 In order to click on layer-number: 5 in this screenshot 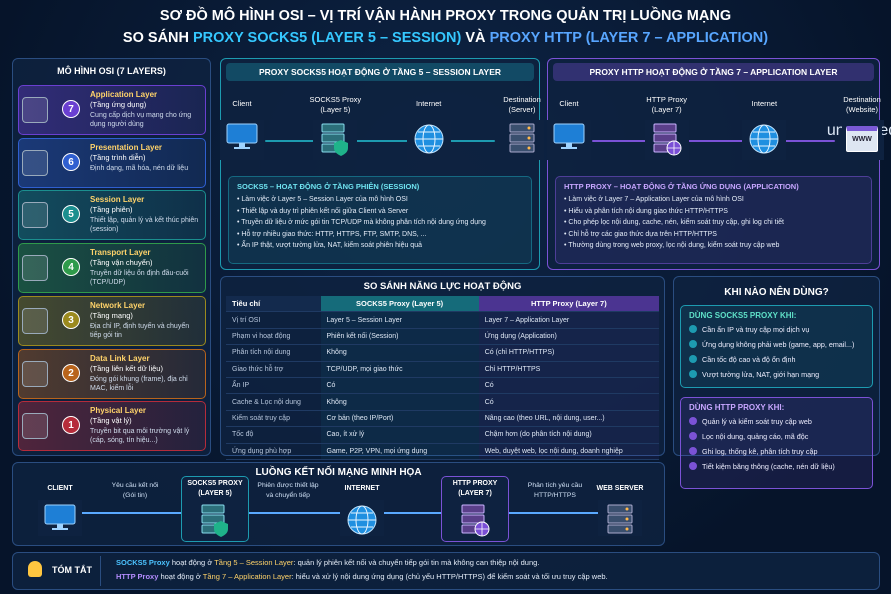, I will do `click(71, 214)`.